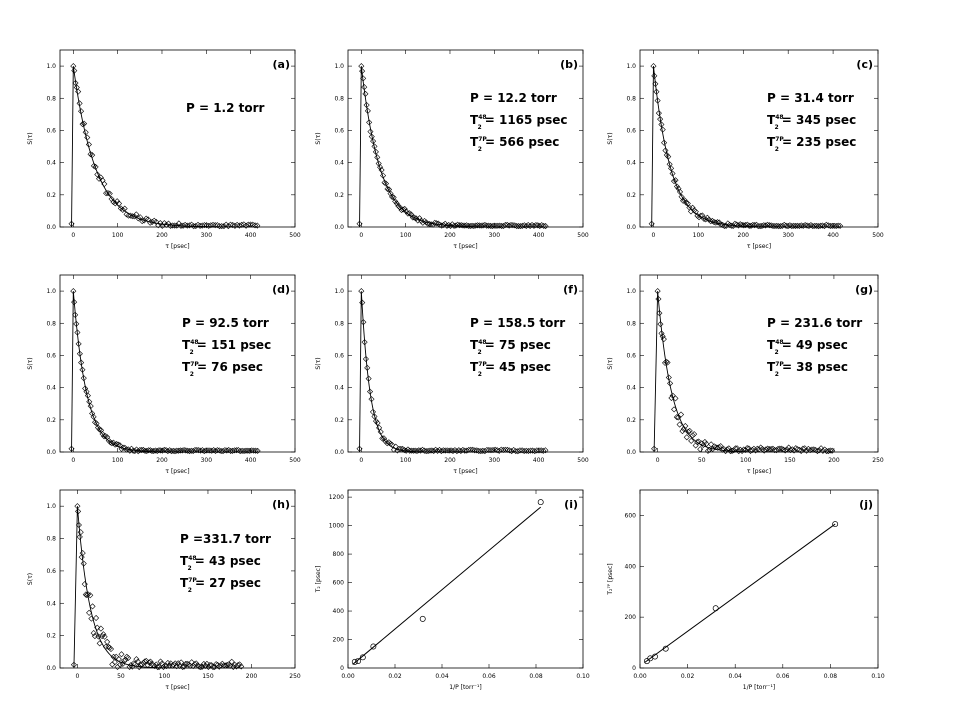 This screenshot has width=960, height=720. Describe the element at coordinates (517, 323) in the screenshot. I see `annotation-line: P = 158.5 torr` at that location.